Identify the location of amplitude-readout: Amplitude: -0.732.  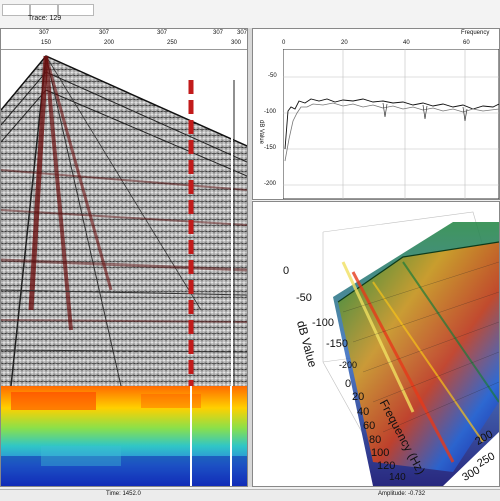
(402, 494).